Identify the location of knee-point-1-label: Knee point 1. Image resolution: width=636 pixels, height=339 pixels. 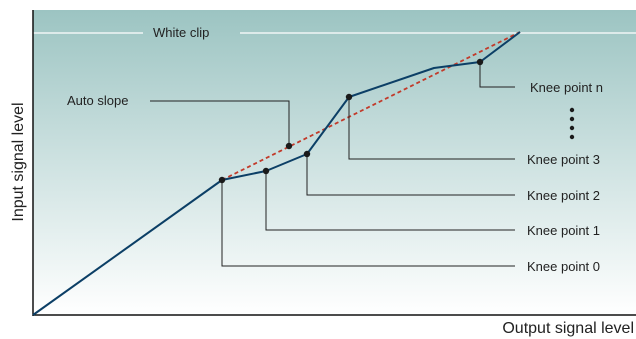
(563, 230).